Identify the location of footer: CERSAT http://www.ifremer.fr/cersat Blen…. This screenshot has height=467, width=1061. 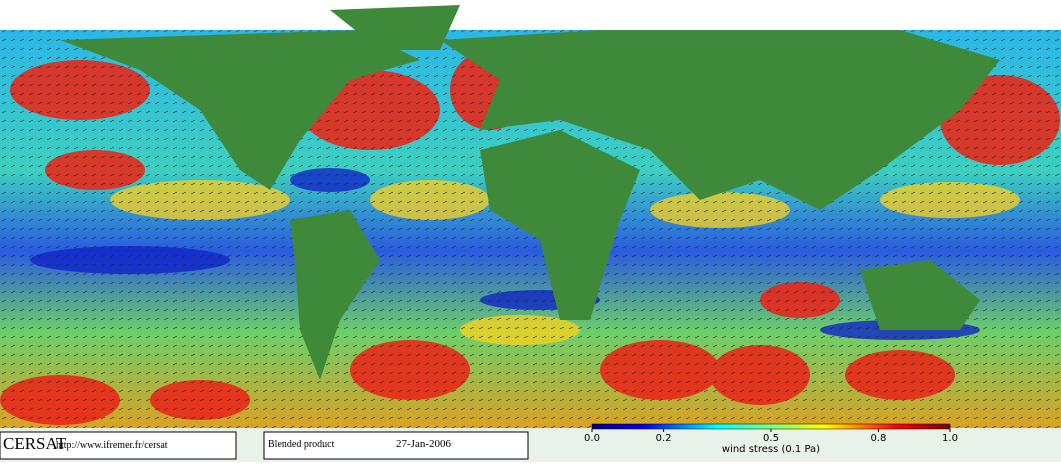
(264, 445).